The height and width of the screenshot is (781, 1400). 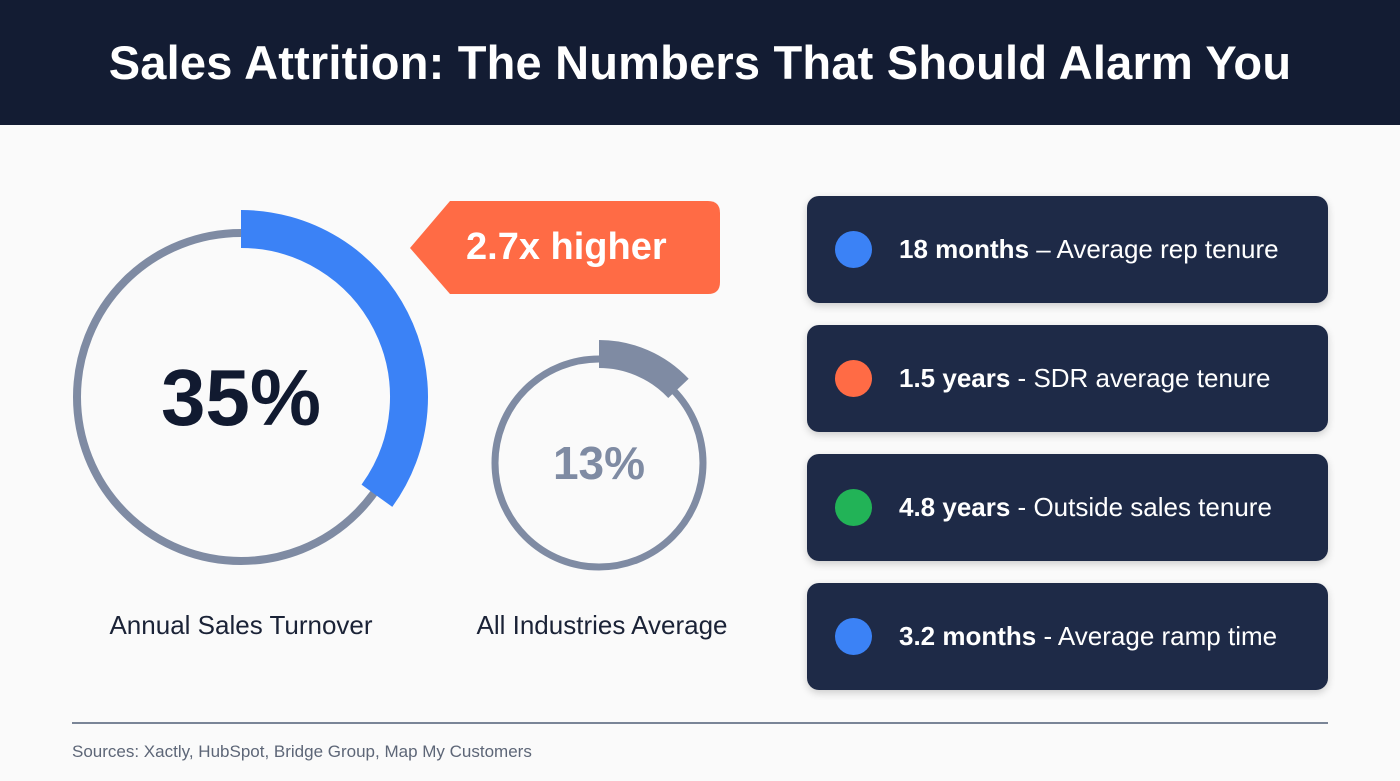 What do you see at coordinates (599, 463) in the screenshot?
I see `industry-value: 13%` at bounding box center [599, 463].